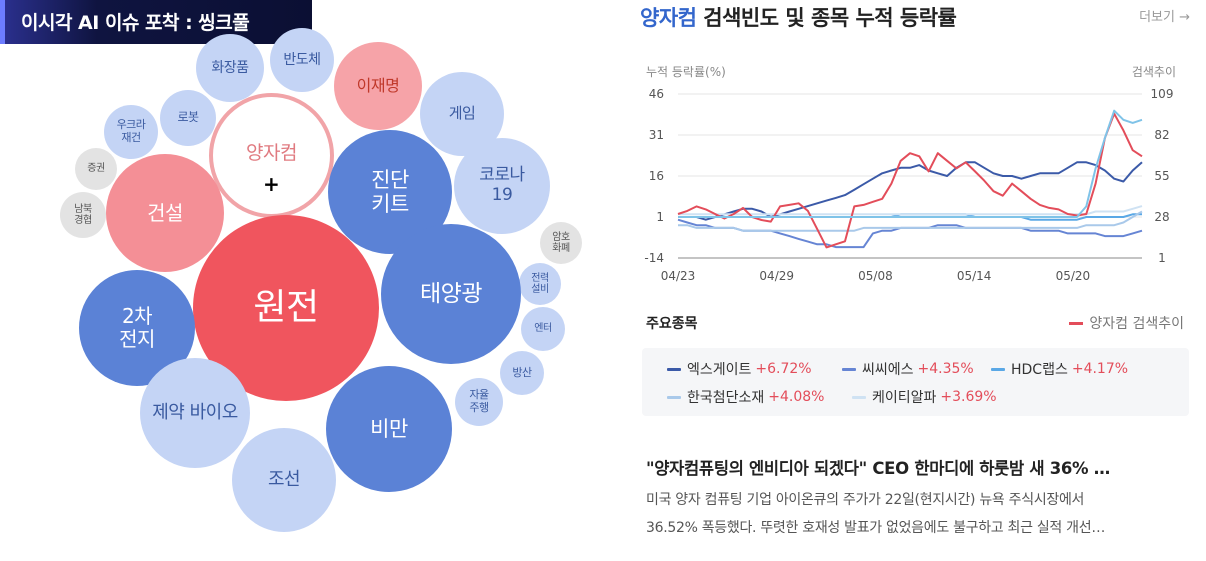 The image size is (1206, 561). Describe the element at coordinates (1161, 217) in the screenshot. I see `y-tick-right: 28` at that location.